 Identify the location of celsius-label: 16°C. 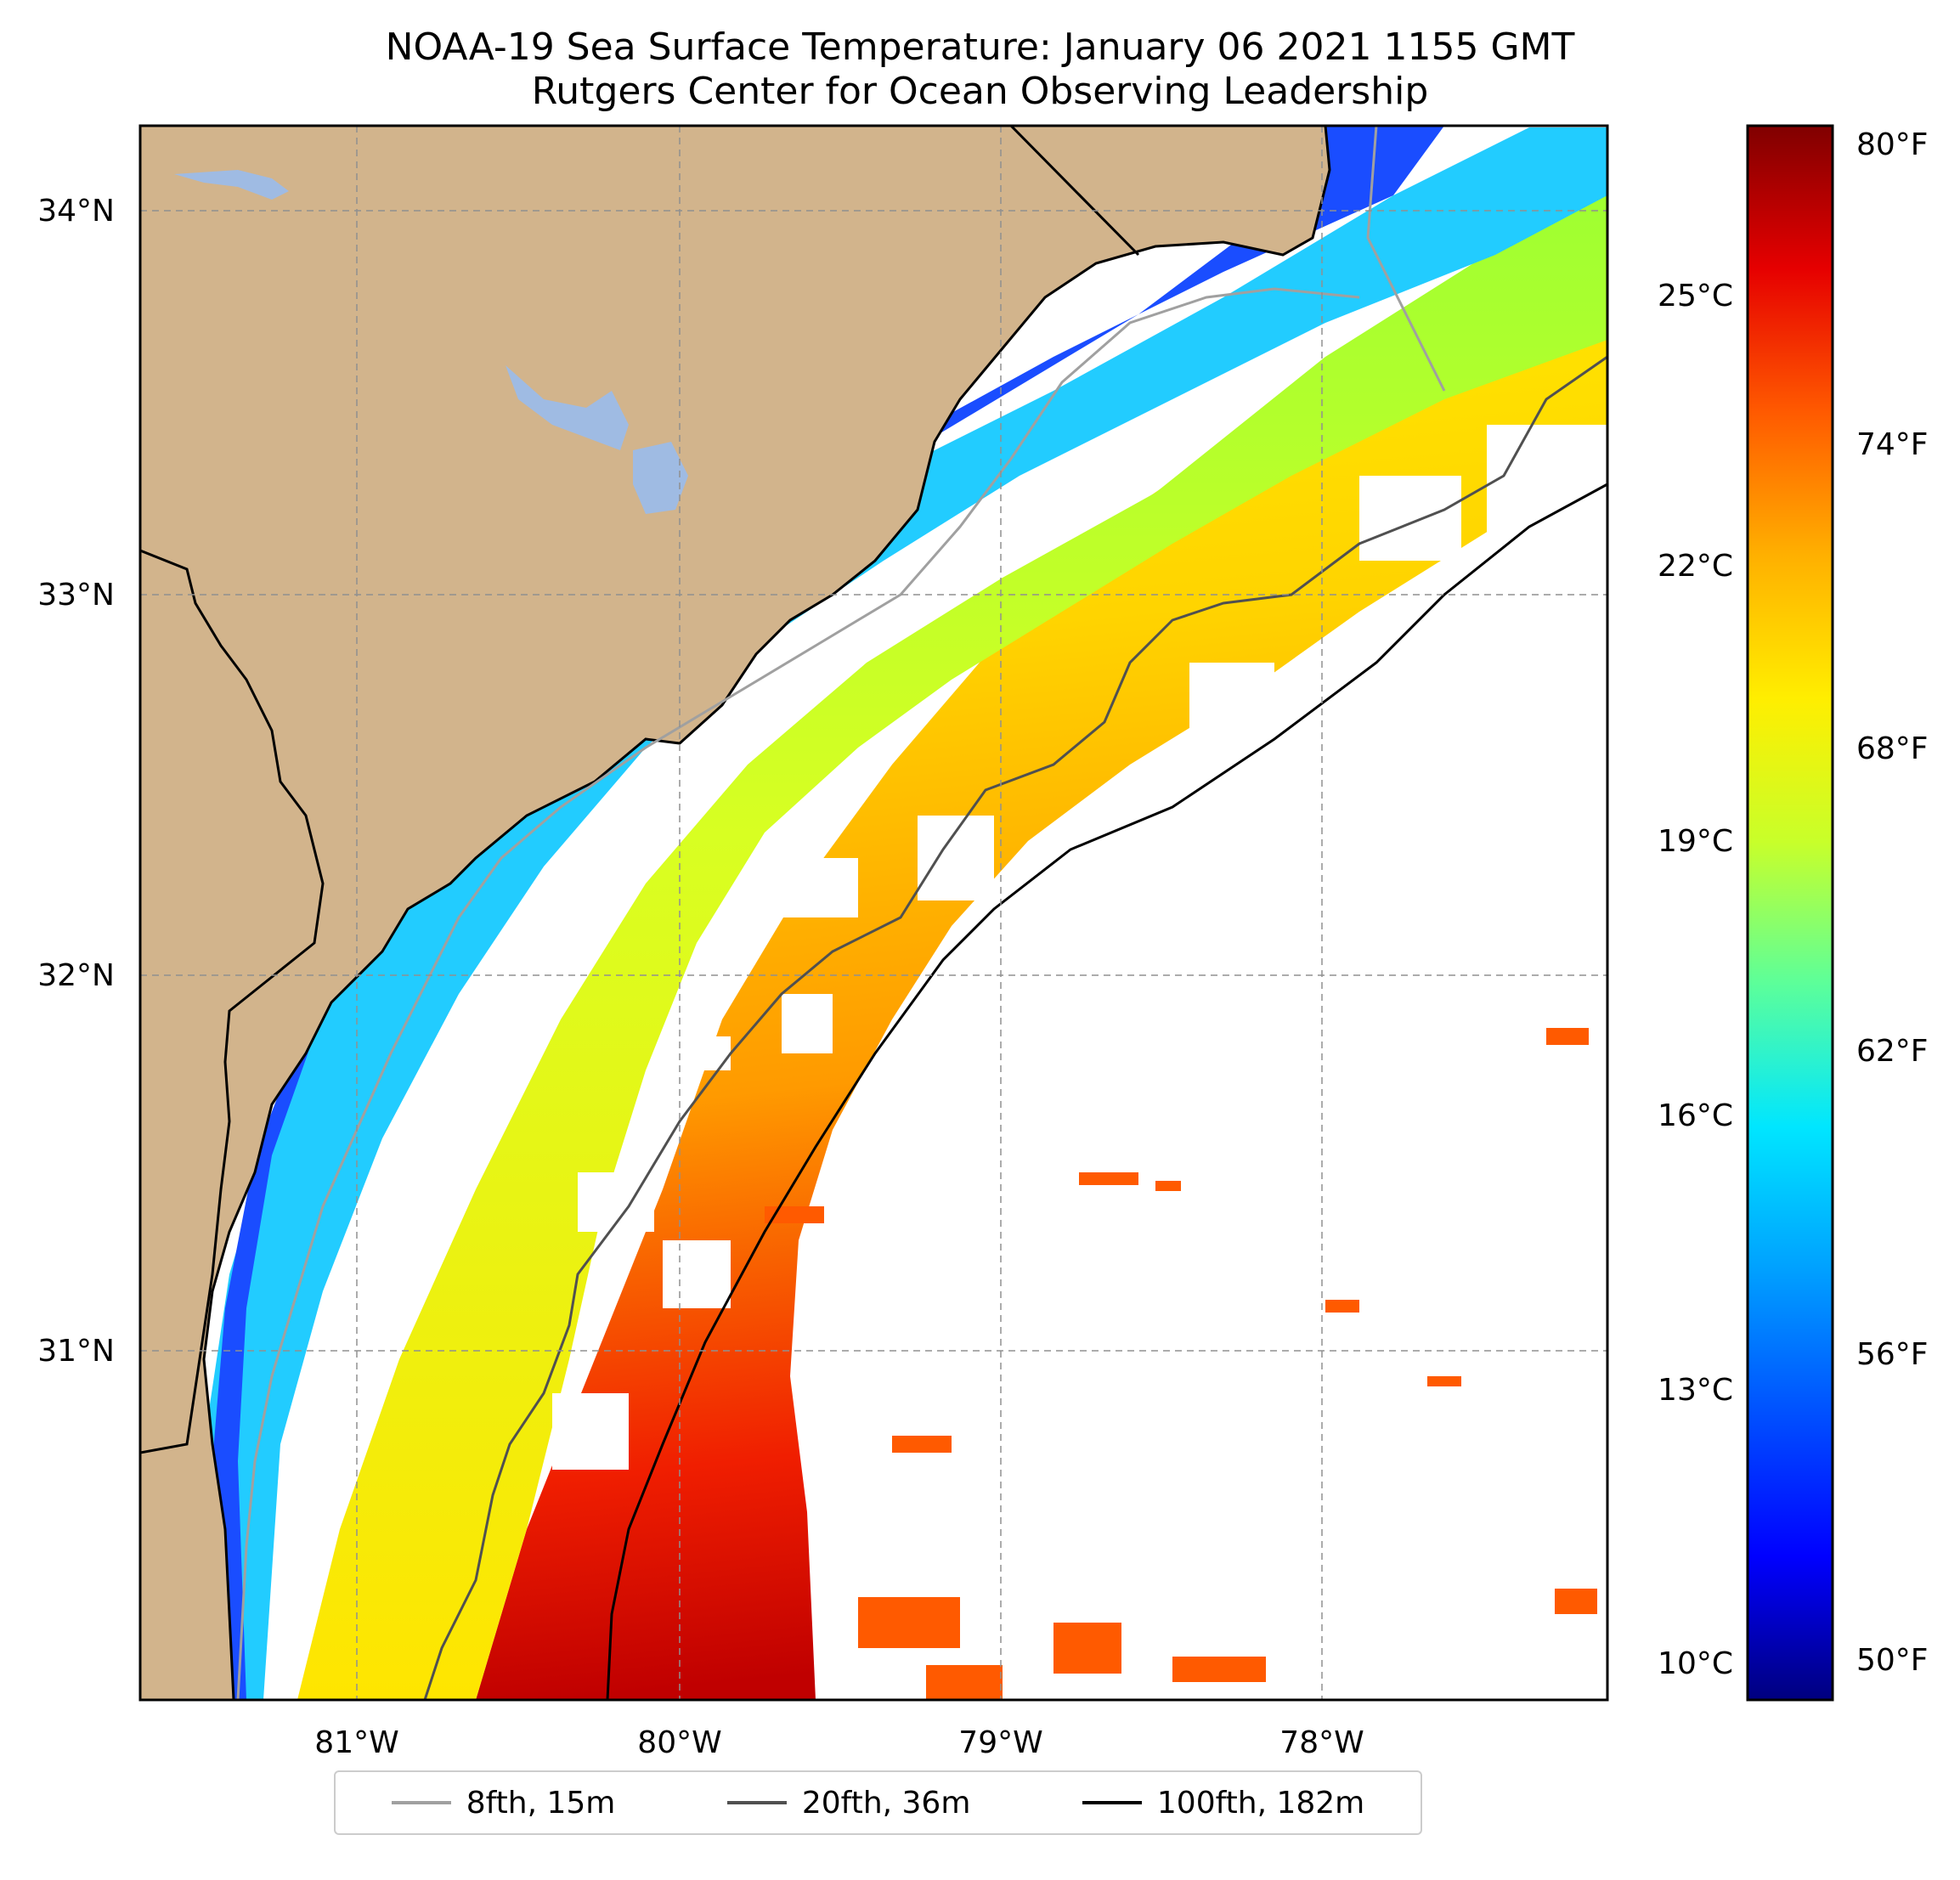
(1695, 1116).